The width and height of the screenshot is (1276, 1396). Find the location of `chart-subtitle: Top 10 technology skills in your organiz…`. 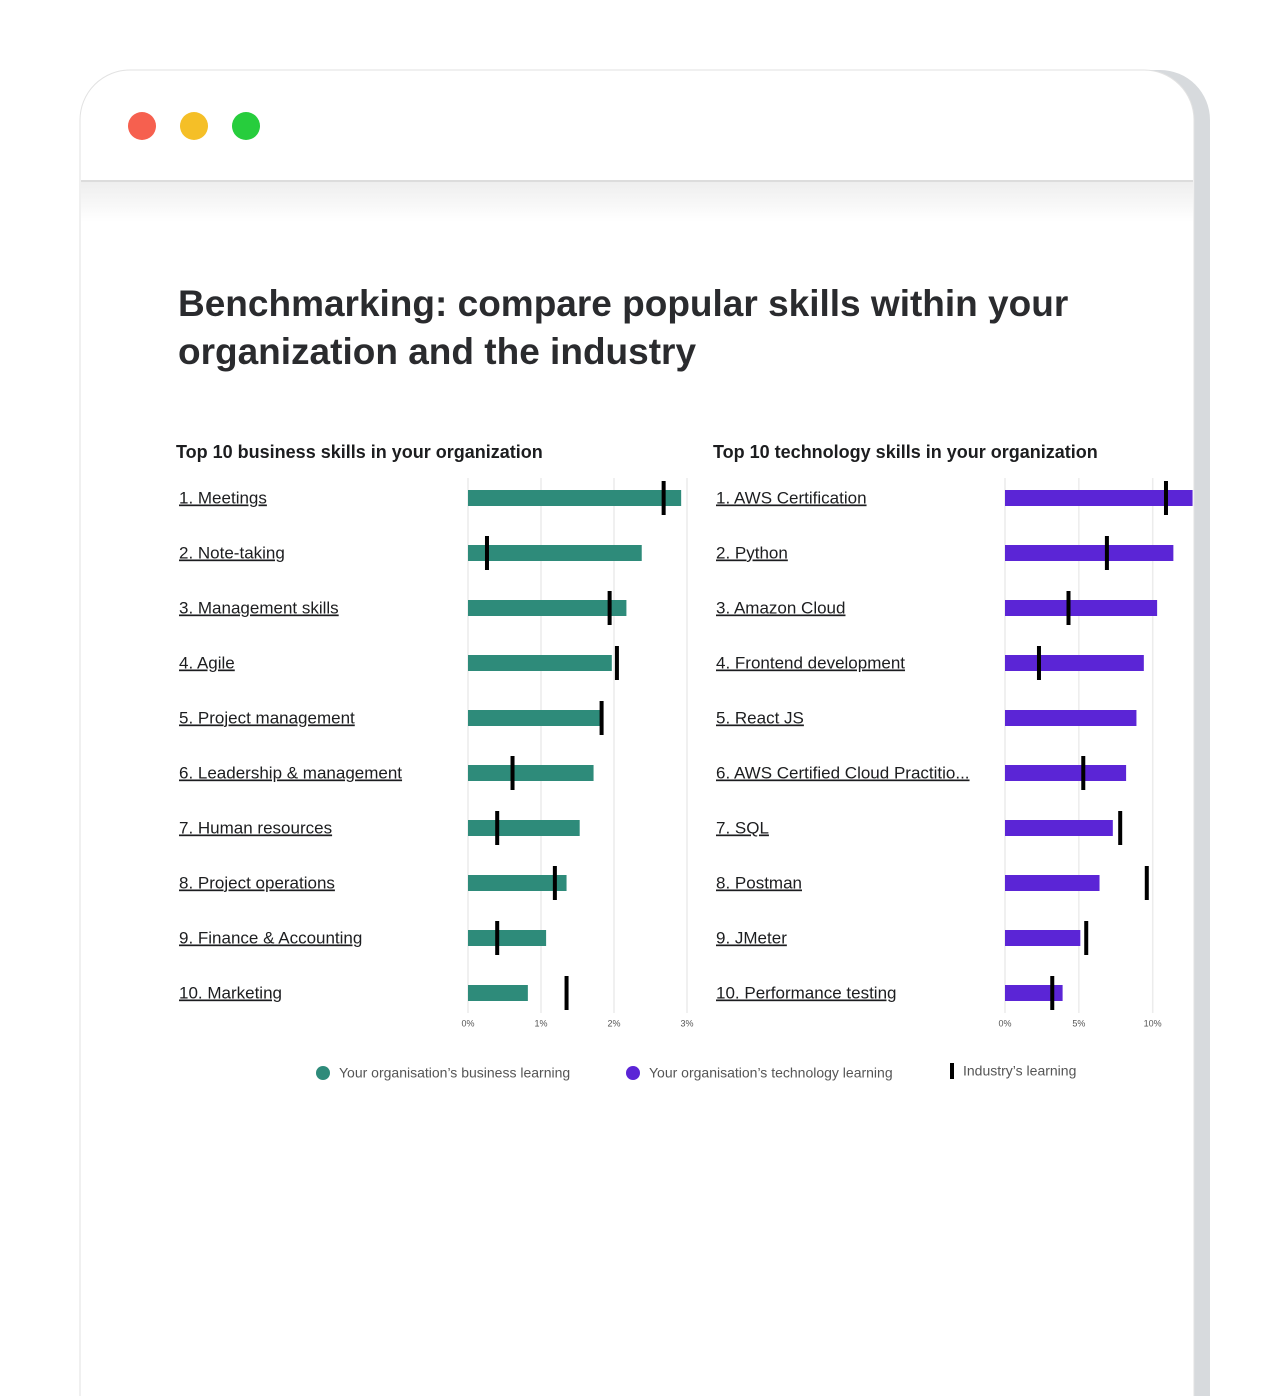

chart-subtitle: Top 10 technology skills in your organiz… is located at coordinates (905, 452).